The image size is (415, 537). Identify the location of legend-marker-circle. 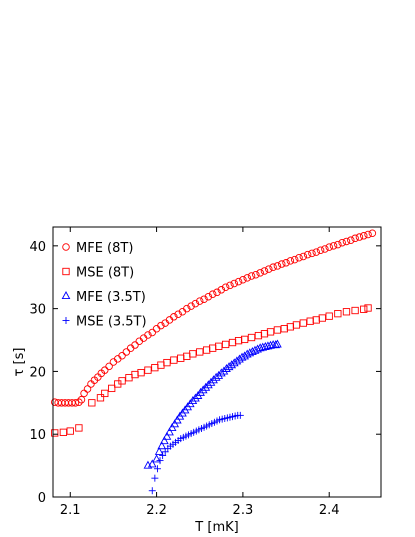
(66, 247).